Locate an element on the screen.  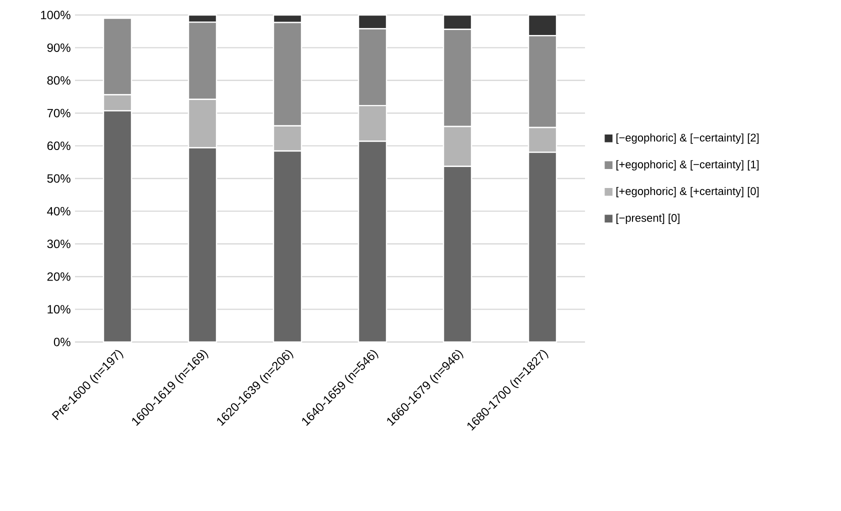
y-tick-label: 60% is located at coordinates (58, 146).